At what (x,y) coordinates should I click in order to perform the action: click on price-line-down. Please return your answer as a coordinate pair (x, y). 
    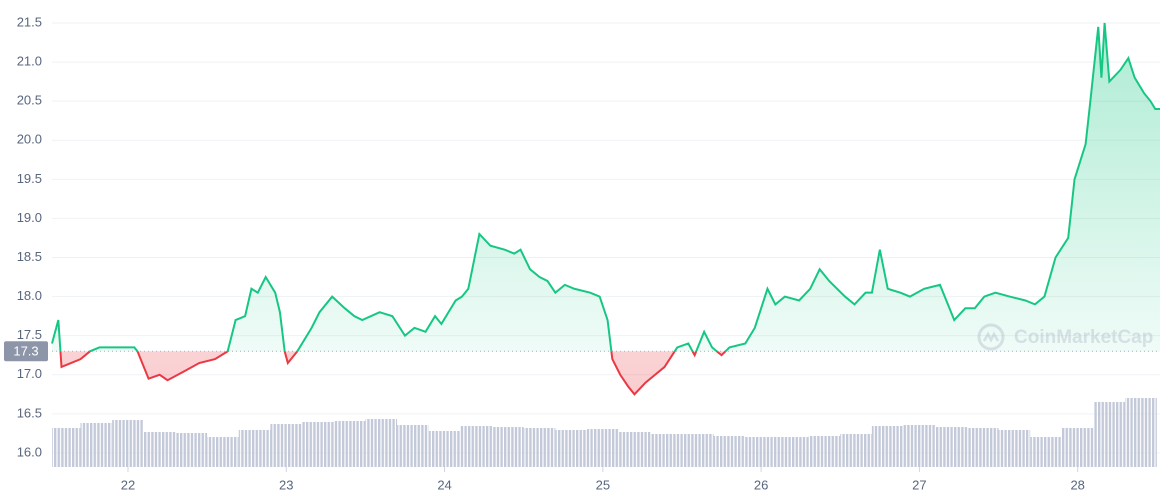
    Looking at the image, I should click on (393, 373).